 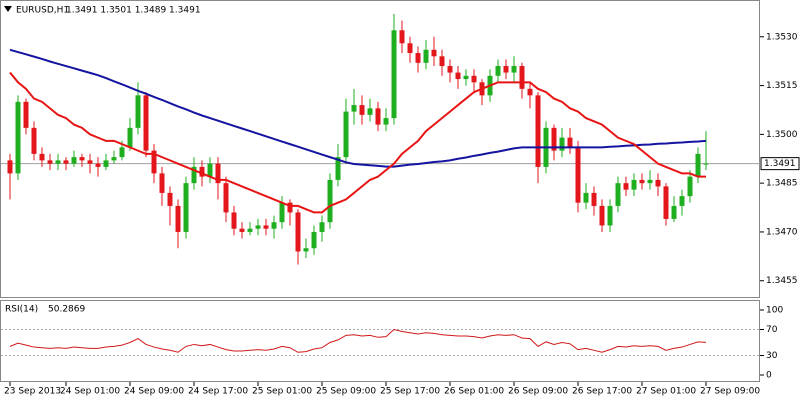 I want to click on x-tick-label: 26 Sep 17:00, so click(x=602, y=392).